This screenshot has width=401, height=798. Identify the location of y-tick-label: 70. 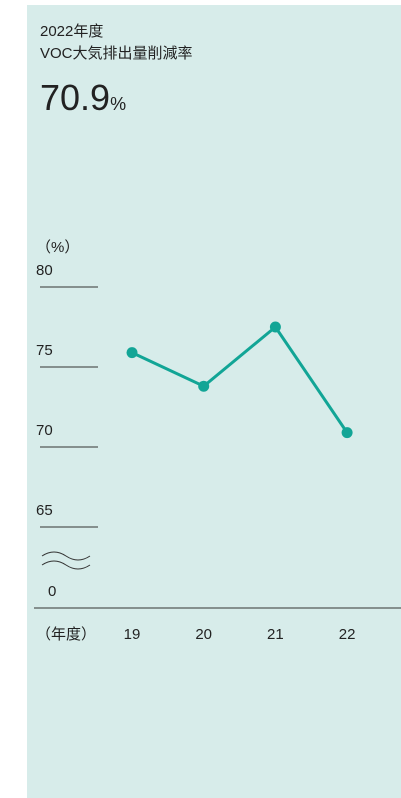
(44, 430).